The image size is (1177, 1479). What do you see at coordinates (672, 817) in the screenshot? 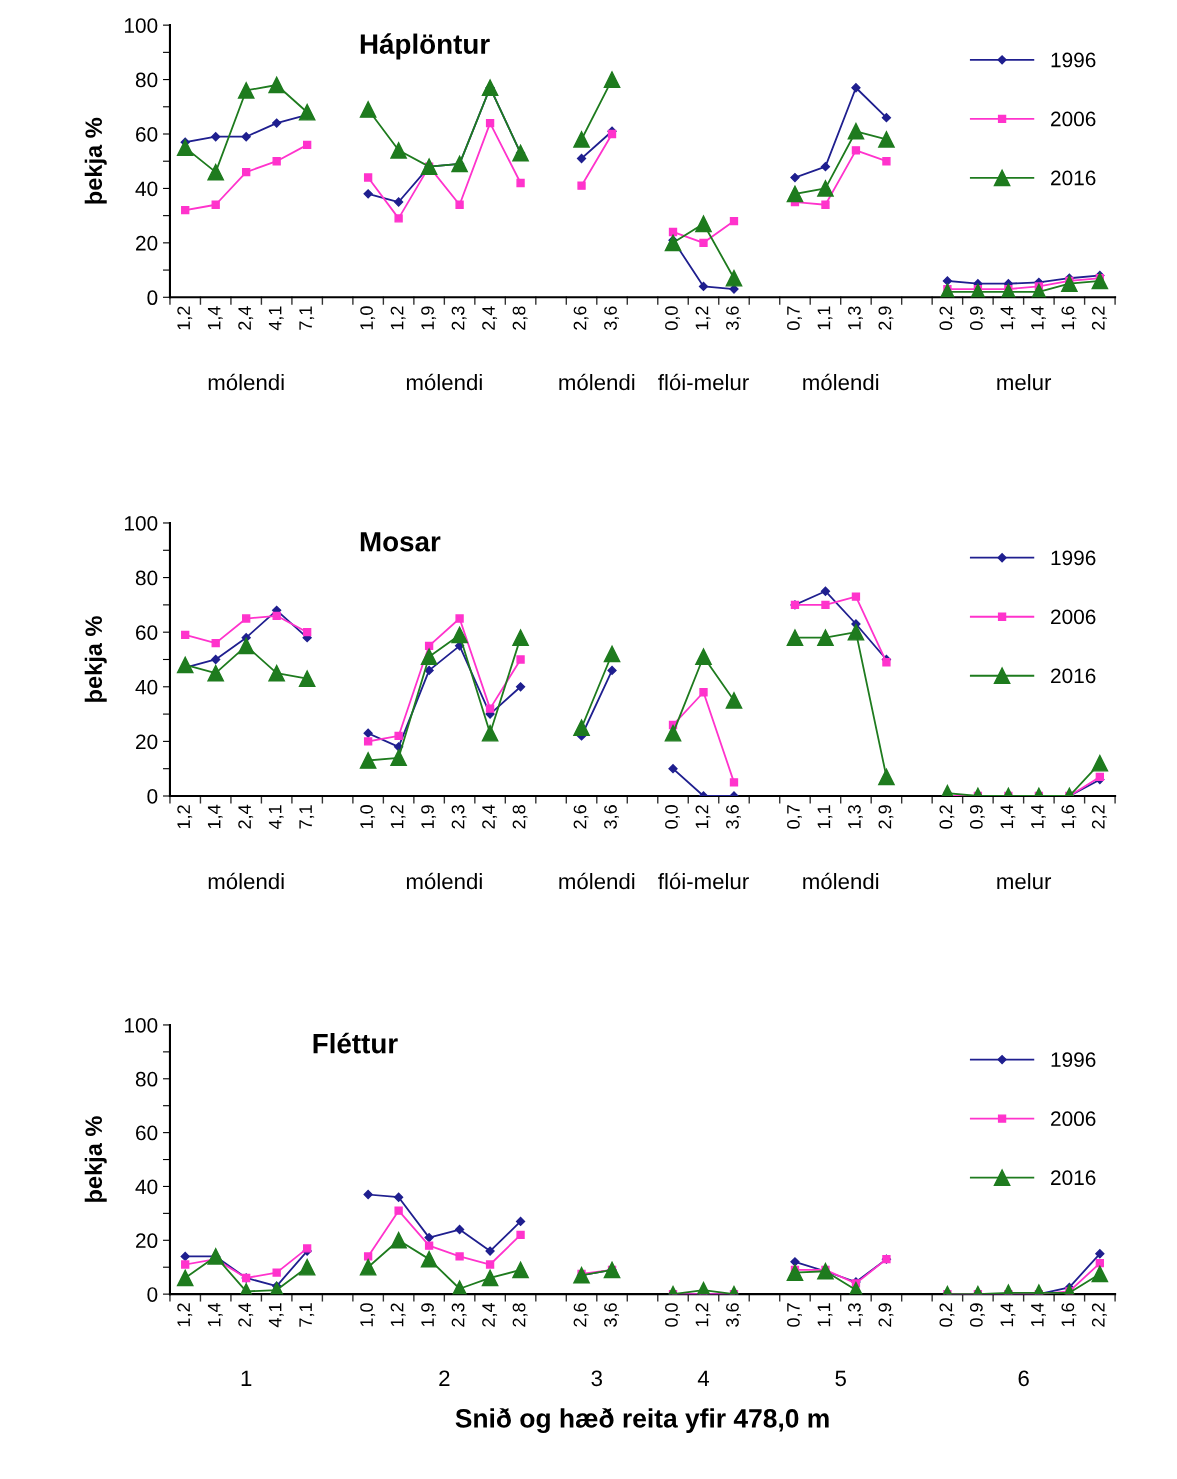
I see `x-tick-label: 0,0` at bounding box center [672, 817].